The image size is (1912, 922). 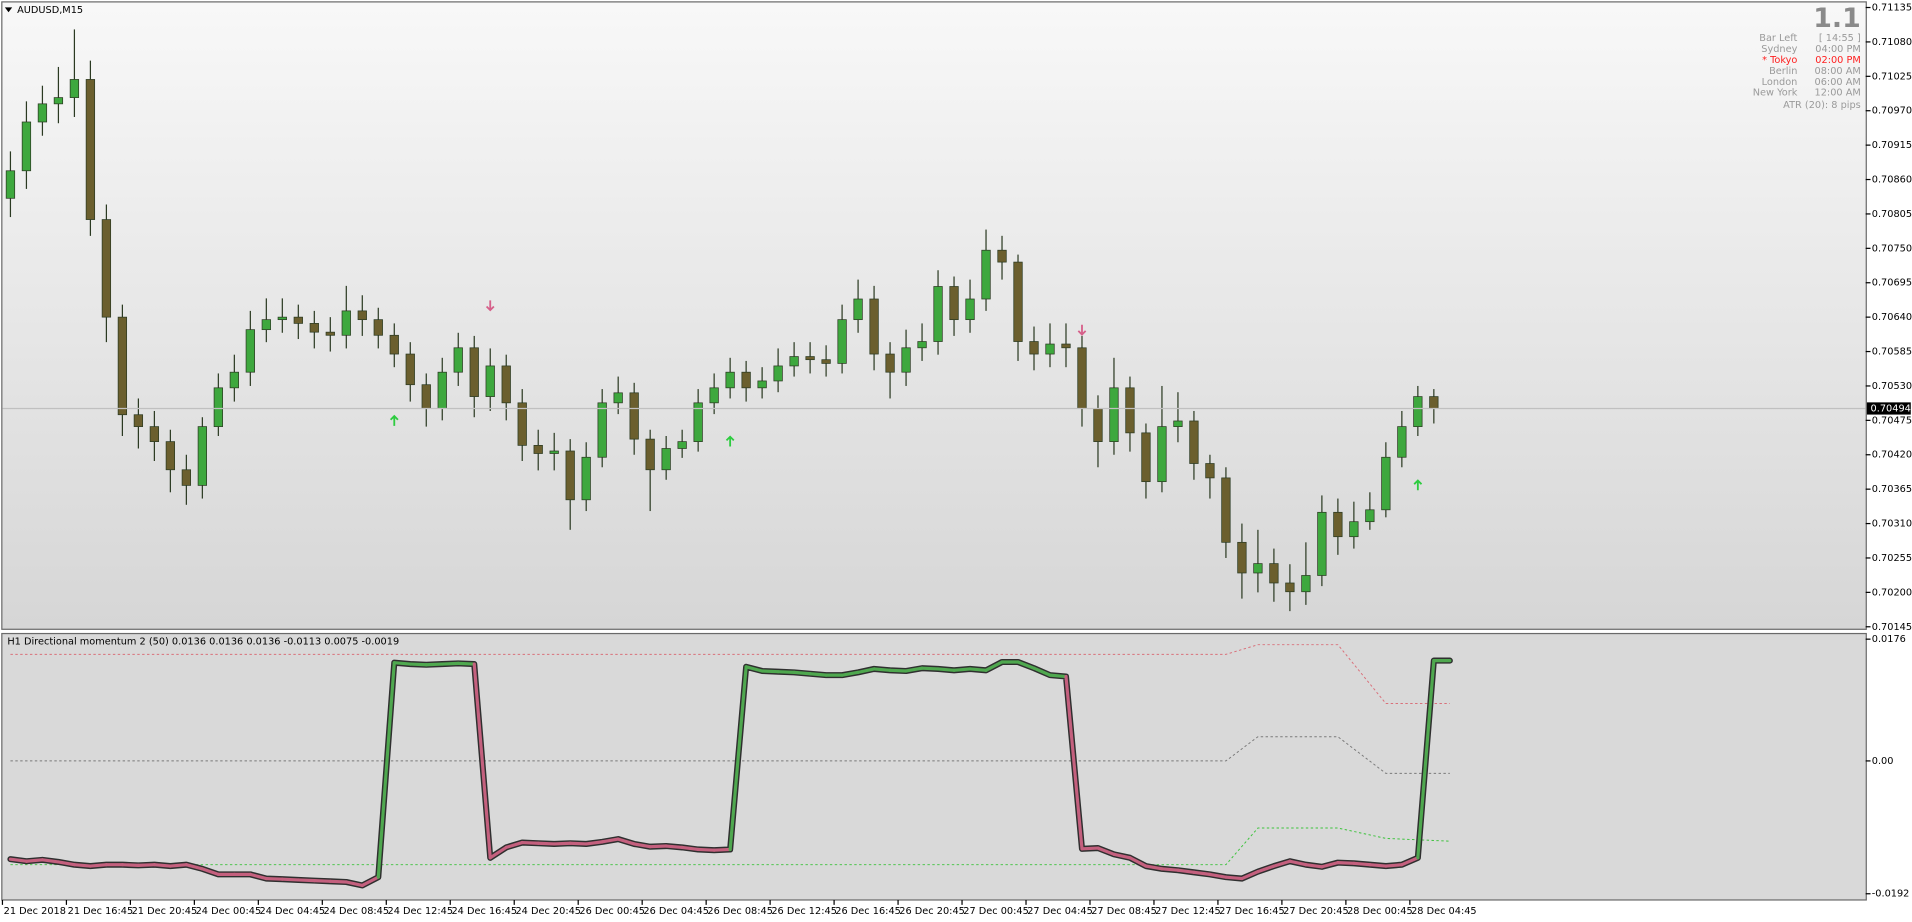 What do you see at coordinates (1892, 248) in the screenshot?
I see `y-tick-label: 0.70750` at bounding box center [1892, 248].